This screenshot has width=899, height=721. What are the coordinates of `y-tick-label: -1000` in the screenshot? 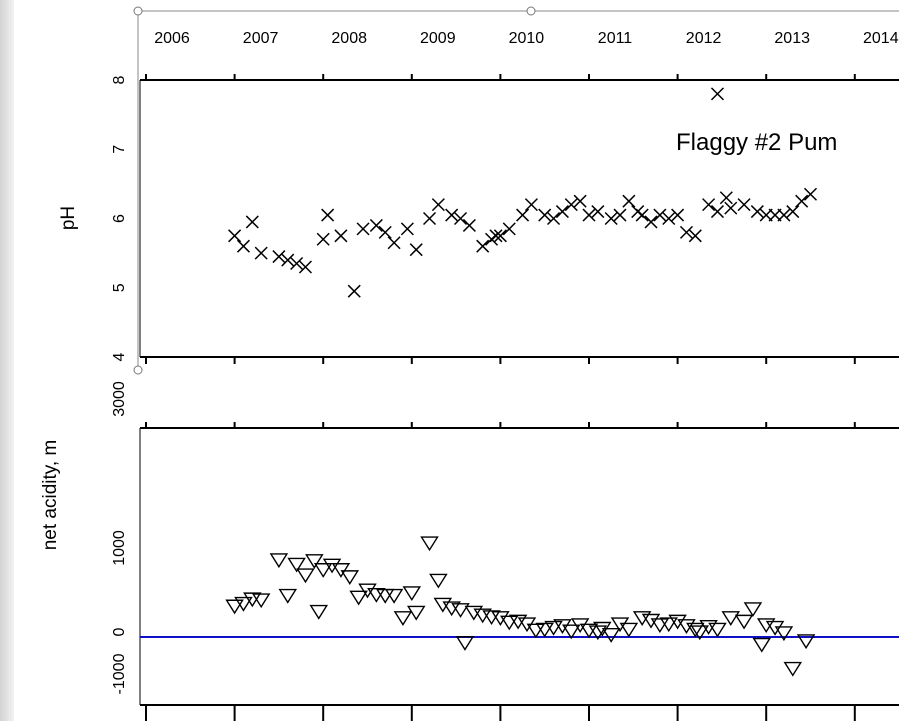 It's located at (119, 673).